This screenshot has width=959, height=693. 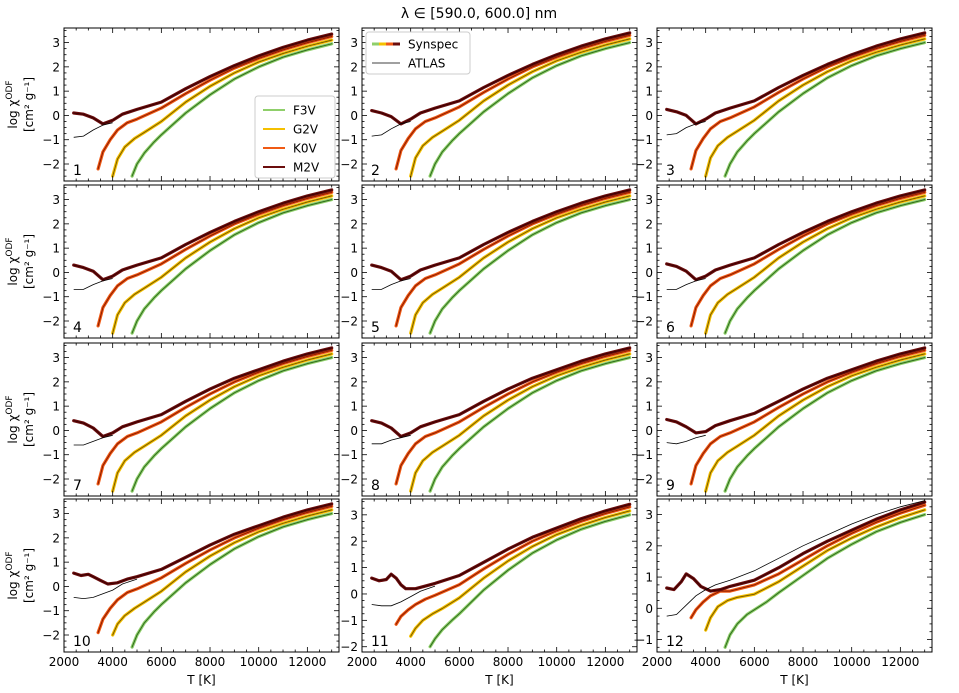 What do you see at coordinates (479, 14) in the screenshot?
I see `figure-title: λ ∈ [590.0, 600.0] nm` at bounding box center [479, 14].